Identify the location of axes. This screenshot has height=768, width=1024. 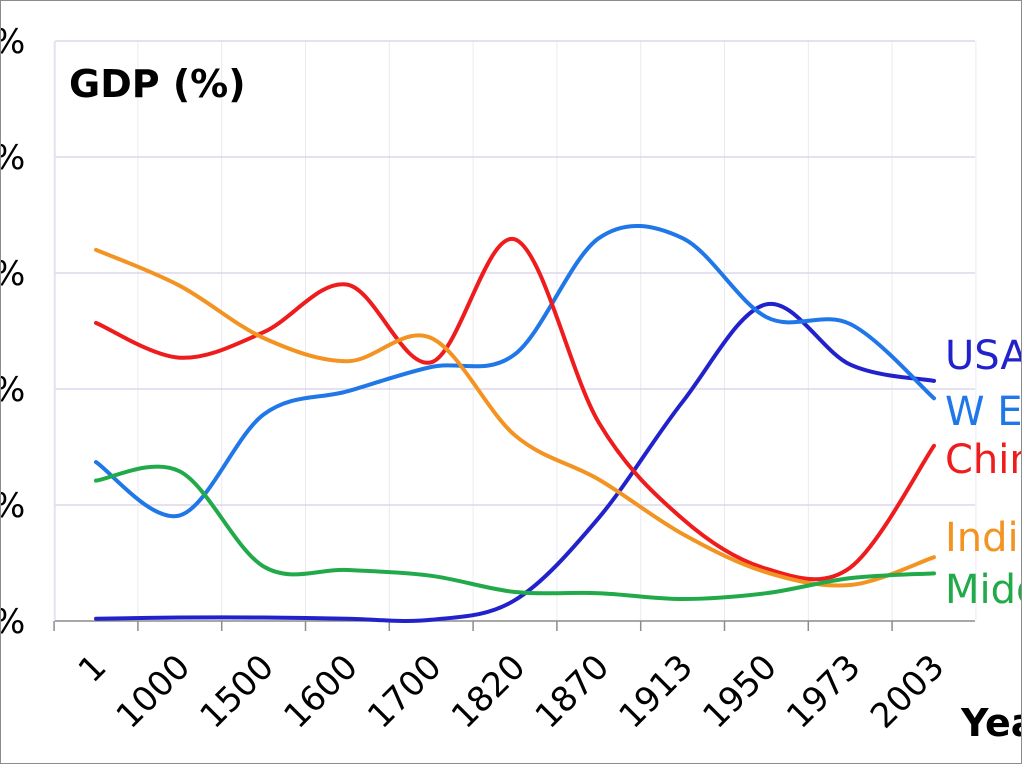
(514, 625).